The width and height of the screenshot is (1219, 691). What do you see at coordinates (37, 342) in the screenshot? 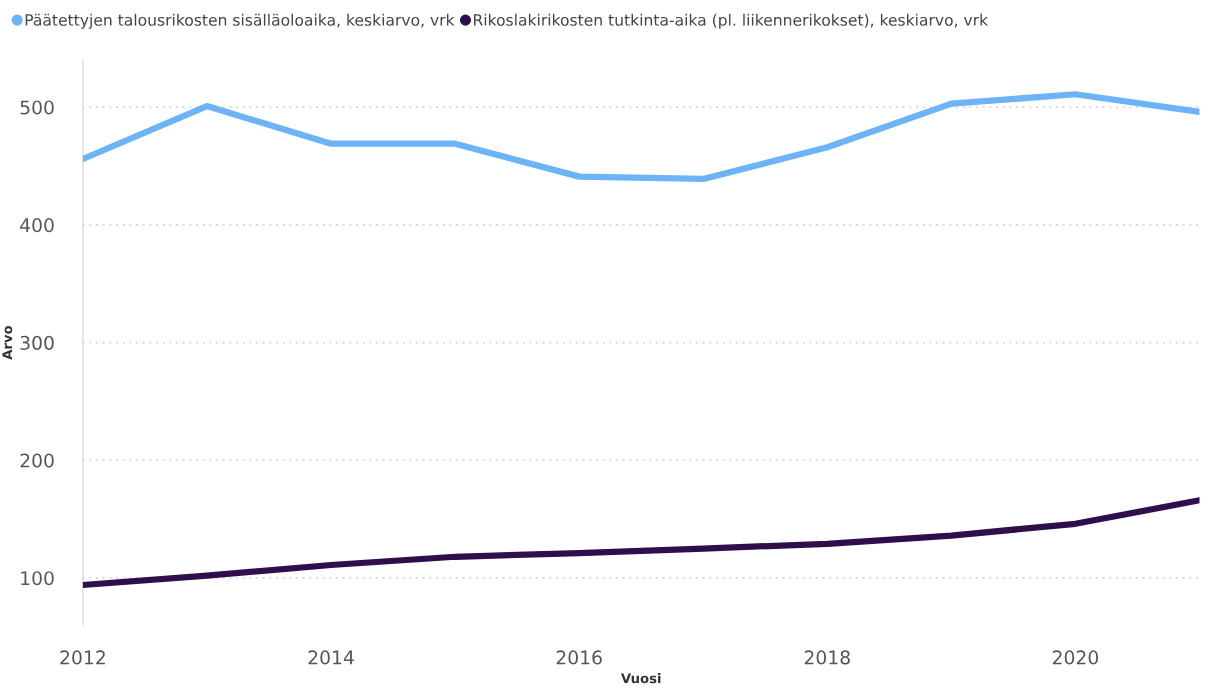
I see `y-tick-label: 300` at bounding box center [37, 342].